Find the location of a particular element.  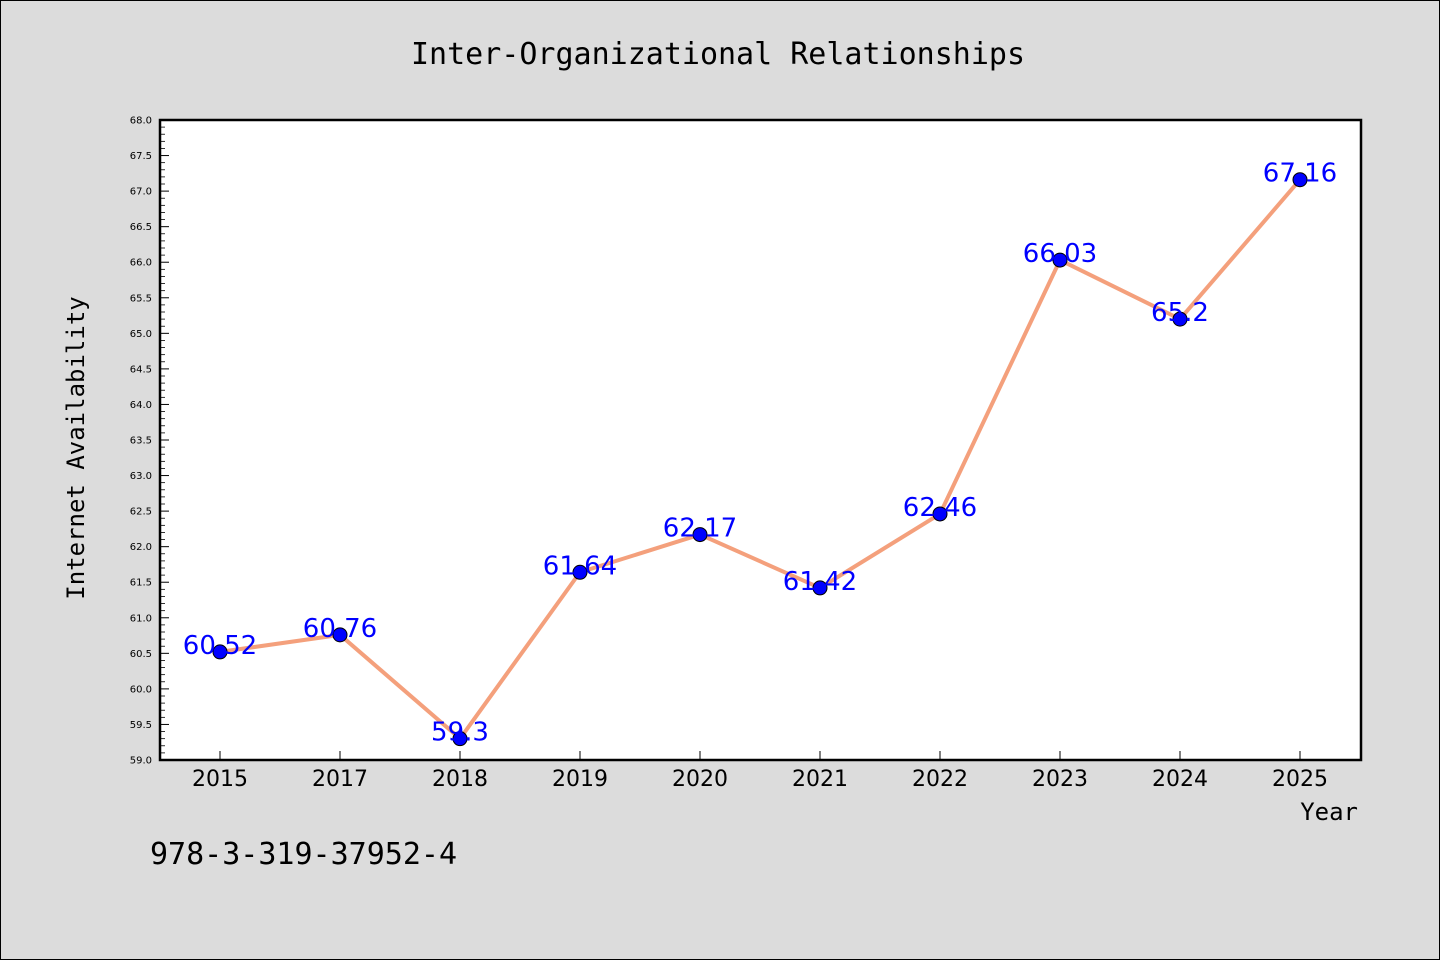

x-axis: 2015 2017 2018 2019 2020 2021 2022 2023 2024 2025 is located at coordinates (760, 771).